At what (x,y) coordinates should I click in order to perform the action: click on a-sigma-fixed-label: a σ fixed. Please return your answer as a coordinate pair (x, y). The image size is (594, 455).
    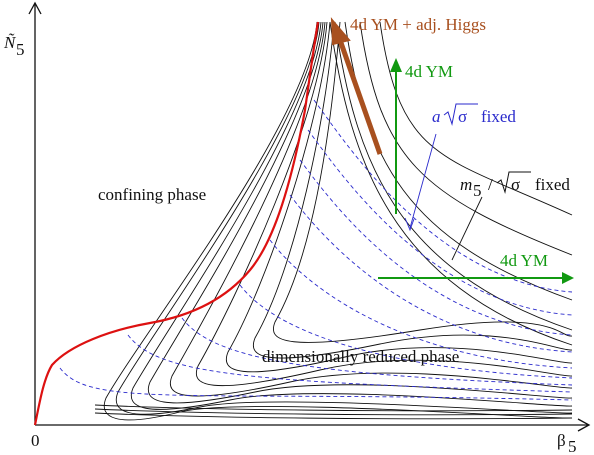
    Looking at the image, I should click on (474, 114).